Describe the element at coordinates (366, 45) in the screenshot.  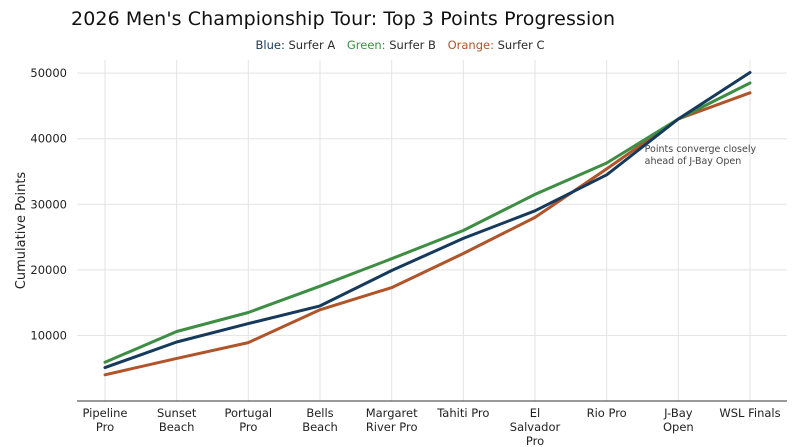
I see `legend-color-word-b: Green:` at that location.